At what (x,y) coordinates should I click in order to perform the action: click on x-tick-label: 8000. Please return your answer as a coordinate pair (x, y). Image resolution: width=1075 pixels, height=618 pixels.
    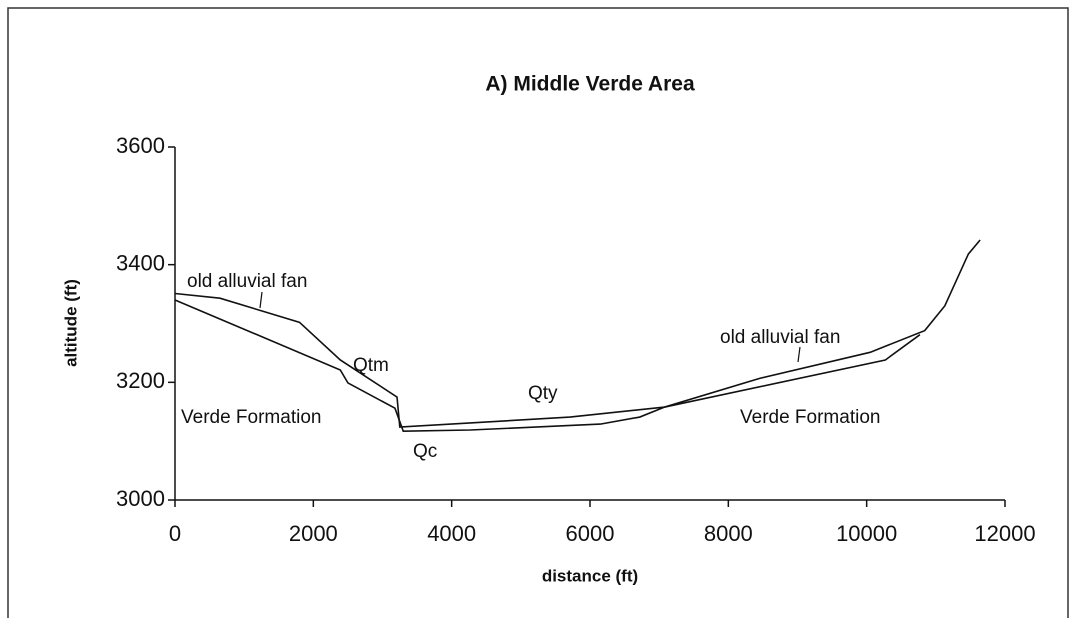
    Looking at the image, I should click on (728, 533).